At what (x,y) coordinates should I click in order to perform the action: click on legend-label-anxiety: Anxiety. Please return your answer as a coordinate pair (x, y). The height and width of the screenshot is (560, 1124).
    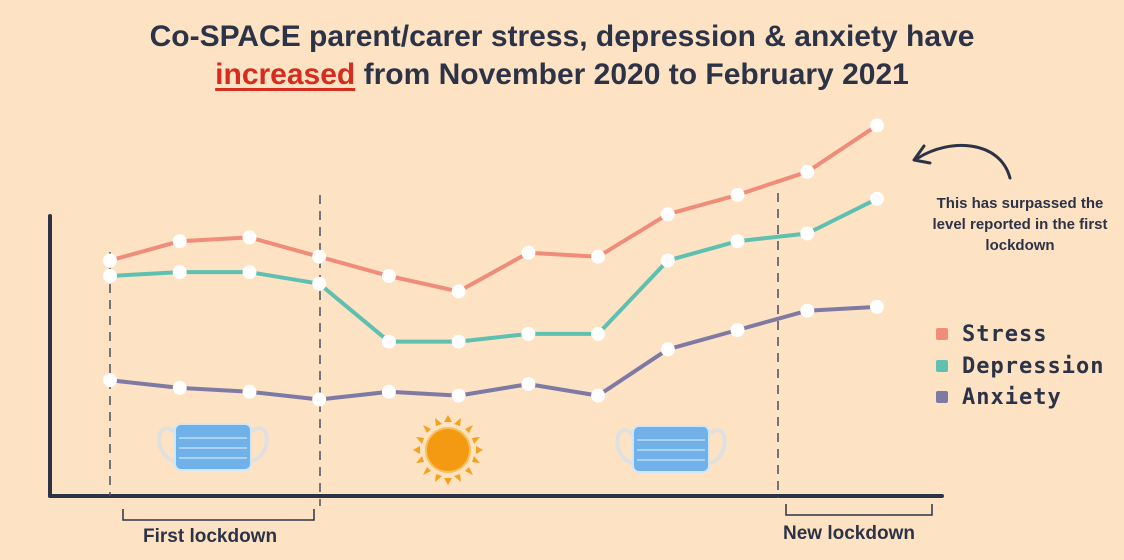
    Looking at the image, I should click on (1012, 397).